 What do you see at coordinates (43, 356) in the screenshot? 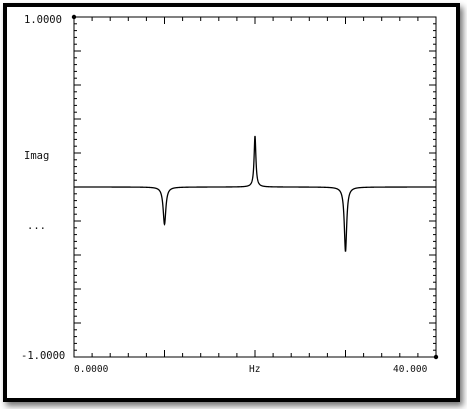
I see `y-min-label: -1.0000` at bounding box center [43, 356].